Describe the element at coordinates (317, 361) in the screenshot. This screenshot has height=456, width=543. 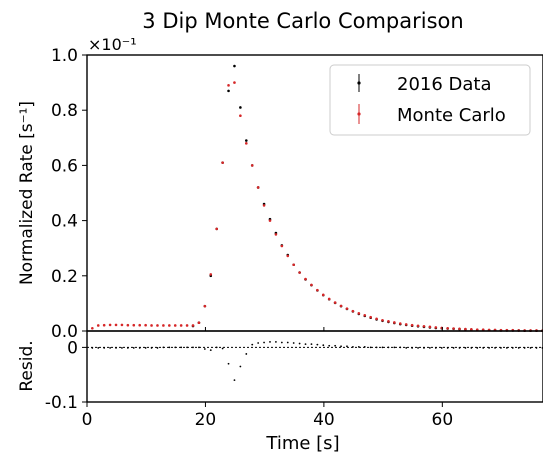
I see `bottom-panel-markers` at that location.